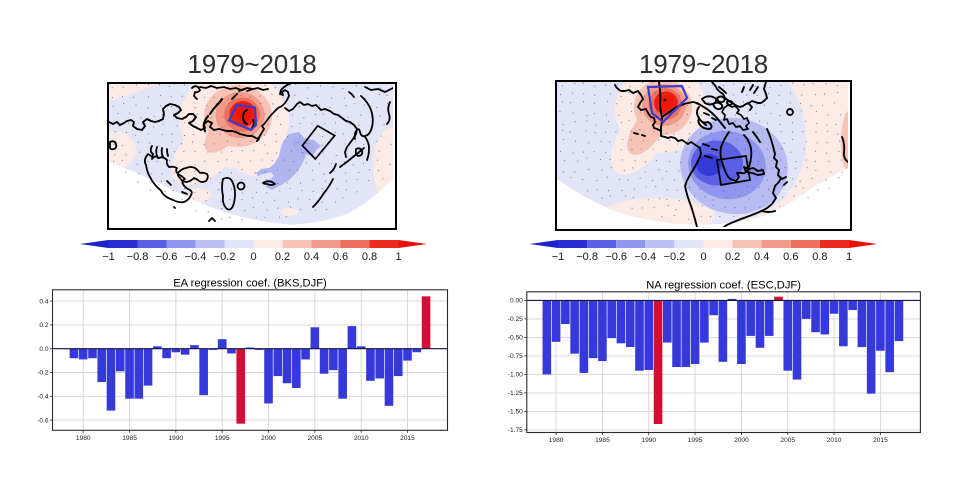 The width and height of the screenshot is (972, 504). Describe the element at coordinates (43, 349) in the screenshot. I see `svg-text: 0.0` at that location.